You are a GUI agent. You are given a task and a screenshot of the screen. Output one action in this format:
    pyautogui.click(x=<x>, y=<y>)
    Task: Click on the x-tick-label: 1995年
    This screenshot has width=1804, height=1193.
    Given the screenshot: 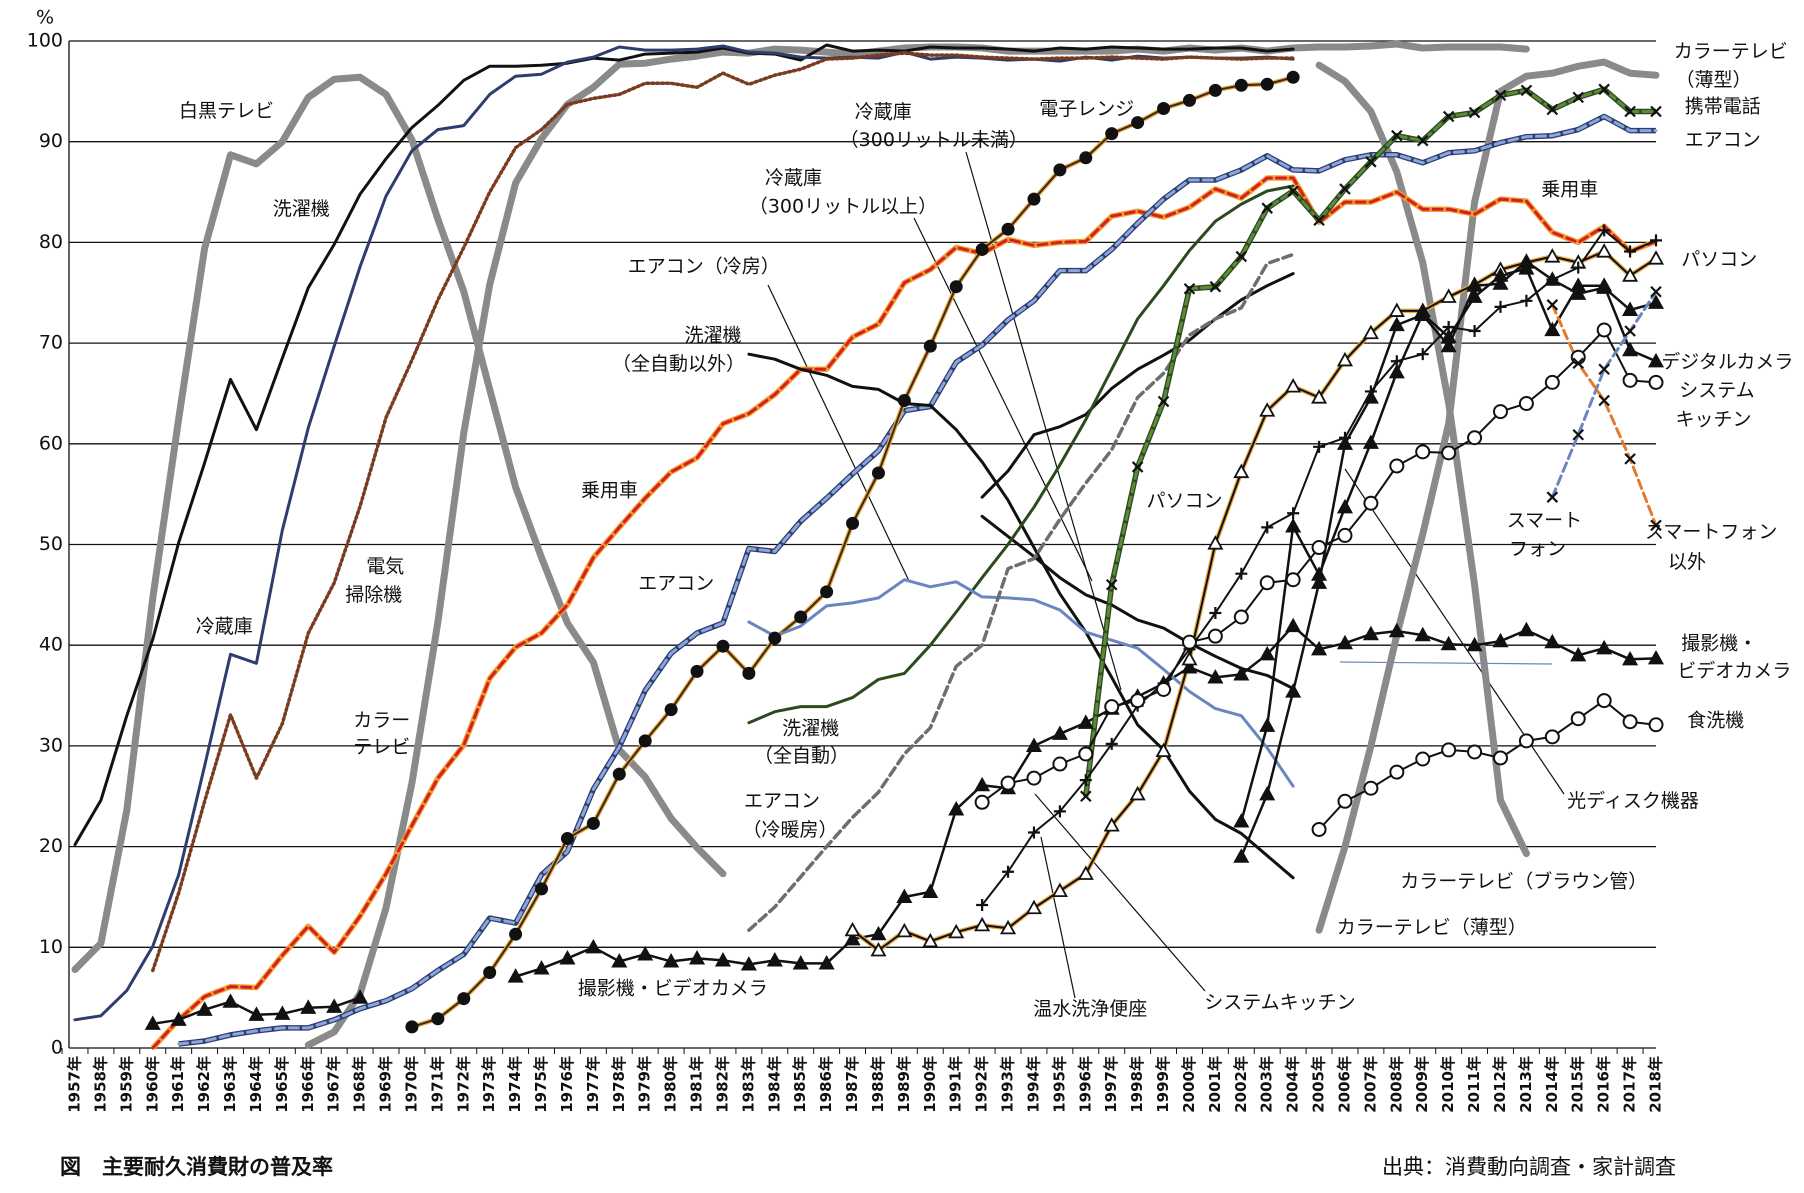 What is the action you would take?
    pyautogui.click(x=1059, y=1084)
    